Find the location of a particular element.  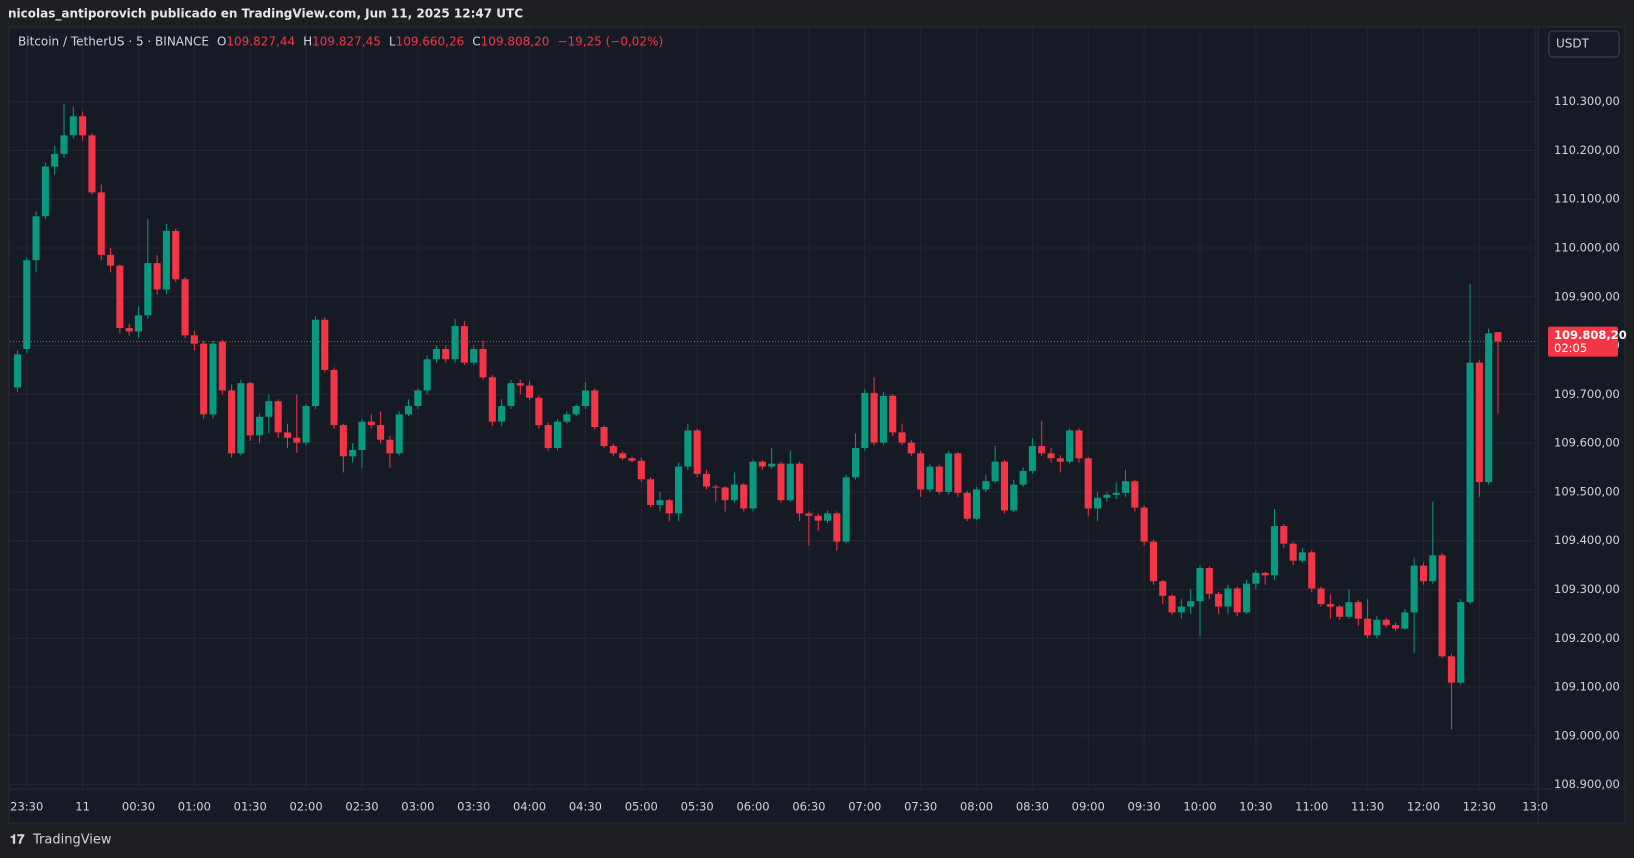

x-tick-label: 06:00 is located at coordinates (752, 807).